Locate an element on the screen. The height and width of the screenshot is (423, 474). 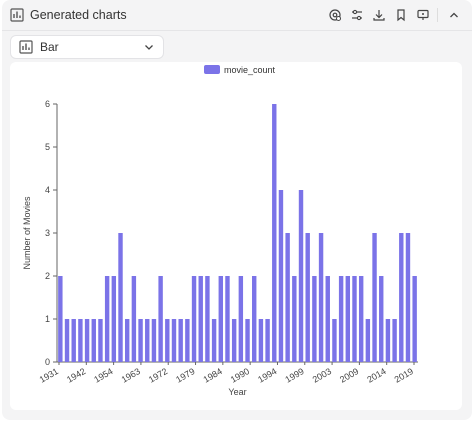
y-tick-label: 1 is located at coordinates (47, 319).